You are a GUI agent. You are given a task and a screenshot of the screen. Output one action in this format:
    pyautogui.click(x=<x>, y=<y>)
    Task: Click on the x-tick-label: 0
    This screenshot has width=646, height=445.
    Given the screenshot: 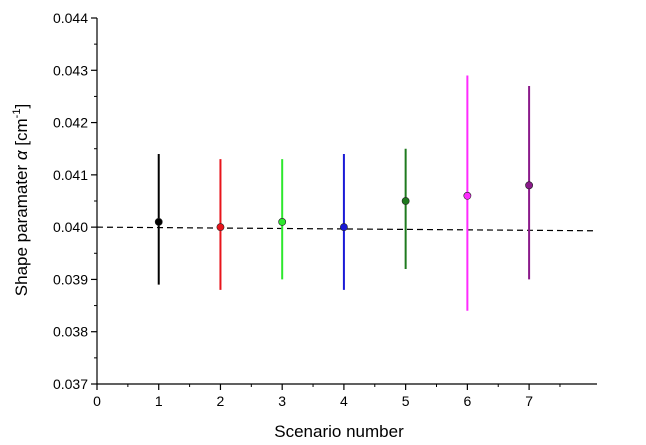 What is the action you would take?
    pyautogui.click(x=97, y=401)
    